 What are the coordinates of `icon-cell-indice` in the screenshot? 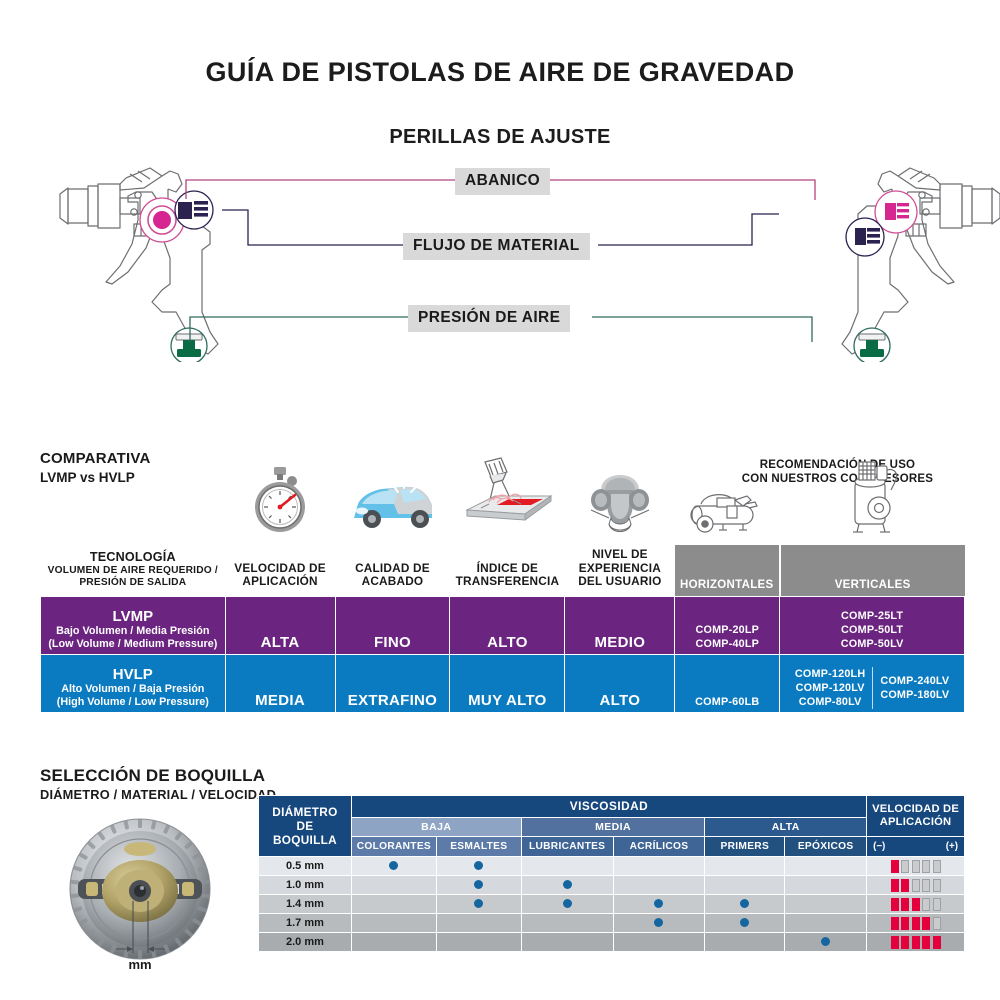 It's located at (507, 492).